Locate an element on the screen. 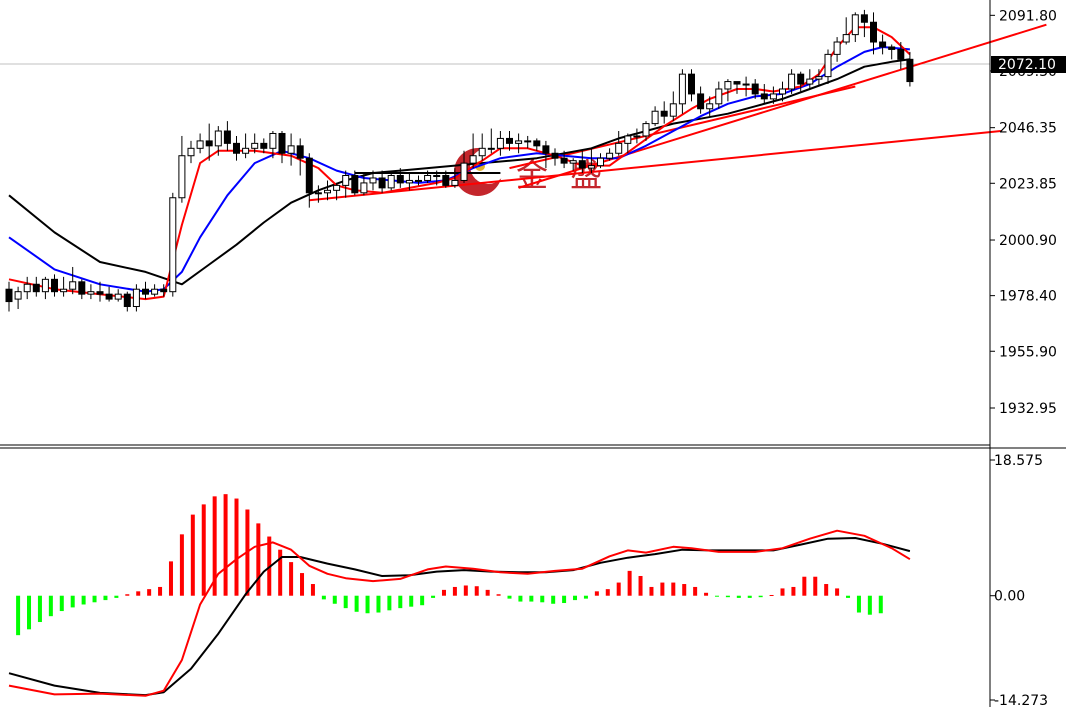  macd-tick-label: 0.00 is located at coordinates (1009, 597).